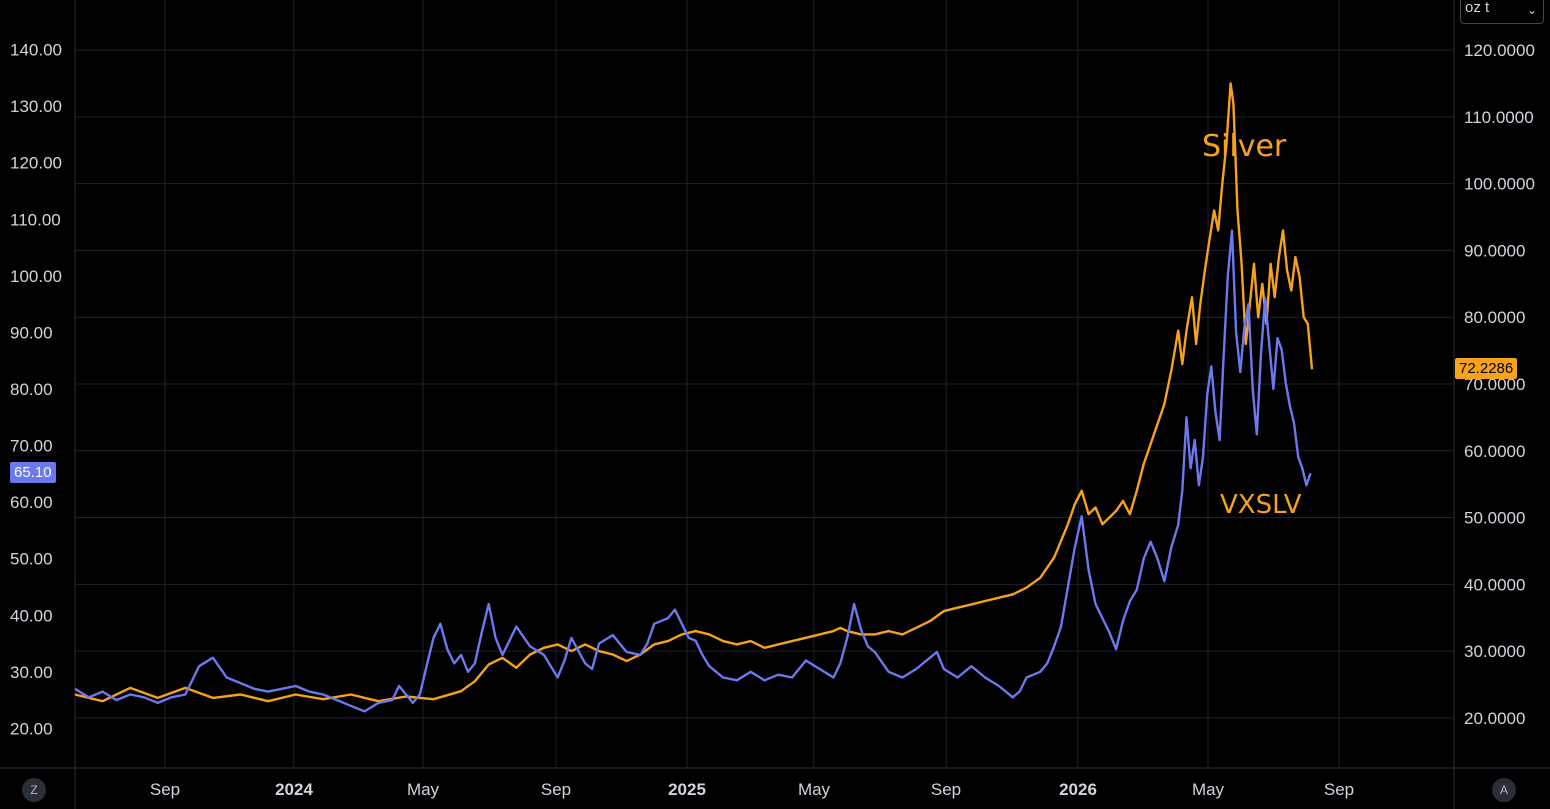  I want to click on right-tick-label: 40.0000, so click(1494, 584).